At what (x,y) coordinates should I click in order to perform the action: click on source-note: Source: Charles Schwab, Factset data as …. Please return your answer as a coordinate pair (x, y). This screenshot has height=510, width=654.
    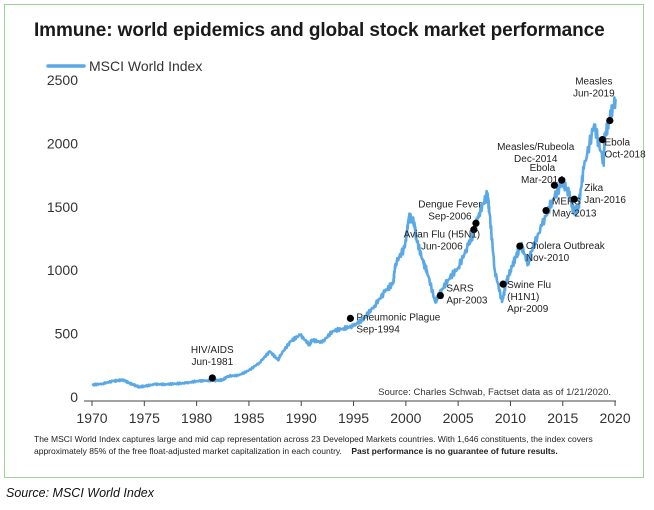
    Looking at the image, I should click on (494, 392).